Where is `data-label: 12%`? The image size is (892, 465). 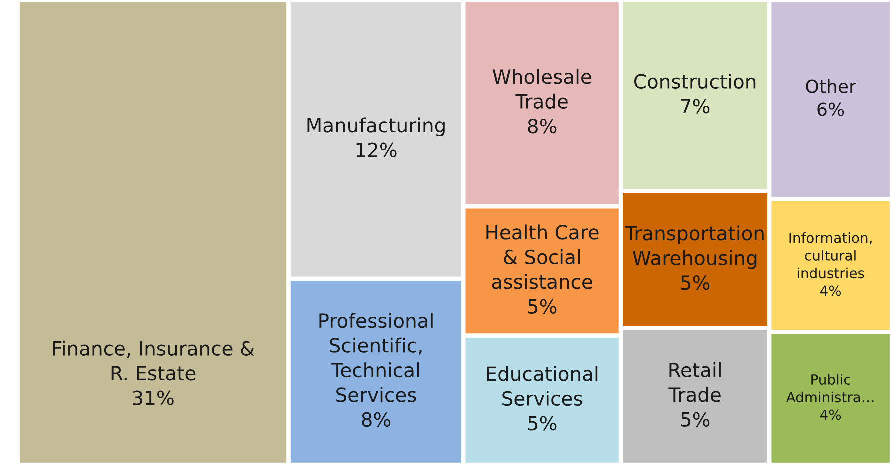
data-label: 12% is located at coordinates (376, 150).